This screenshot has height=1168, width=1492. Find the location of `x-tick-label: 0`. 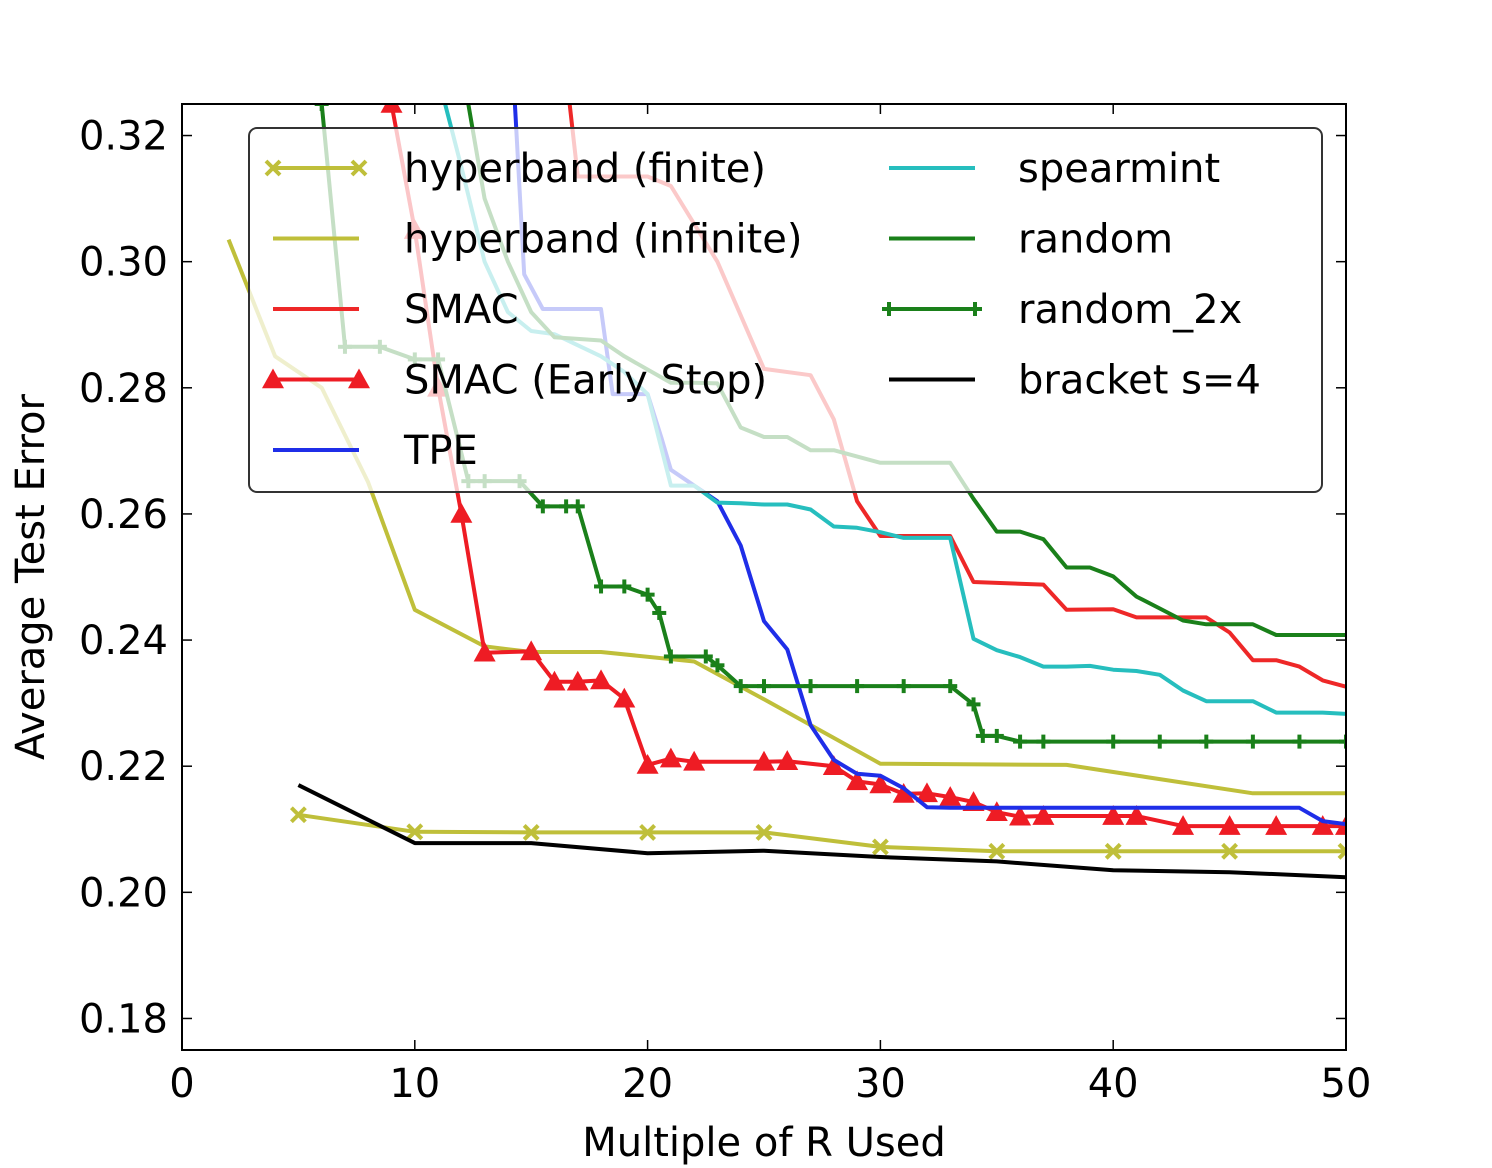

x-tick-label: 0 is located at coordinates (181, 1084).